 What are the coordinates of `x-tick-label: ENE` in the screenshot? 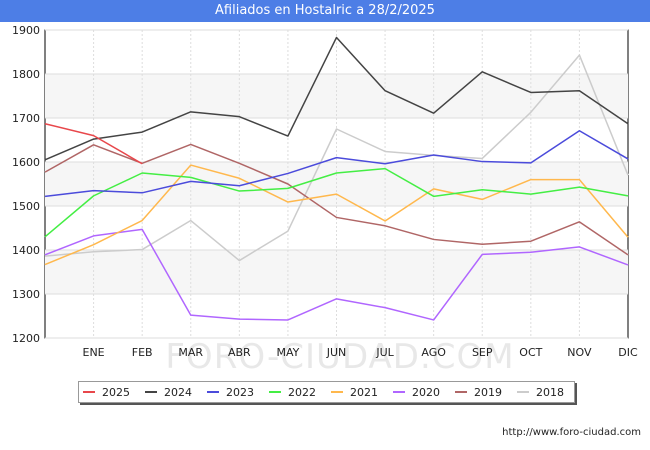 It's located at (94, 352).